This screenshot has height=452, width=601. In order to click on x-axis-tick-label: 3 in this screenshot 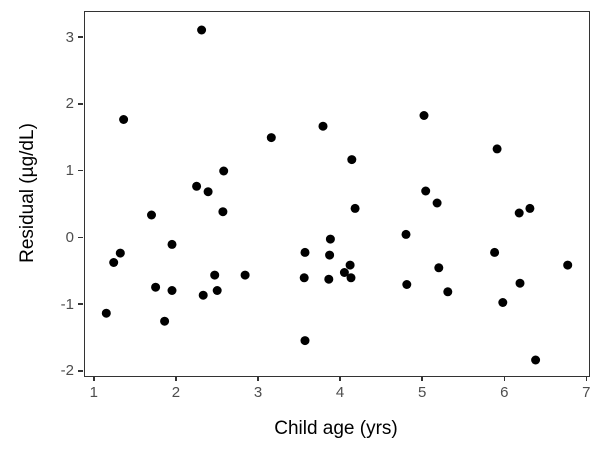, I will do `click(258, 392)`.